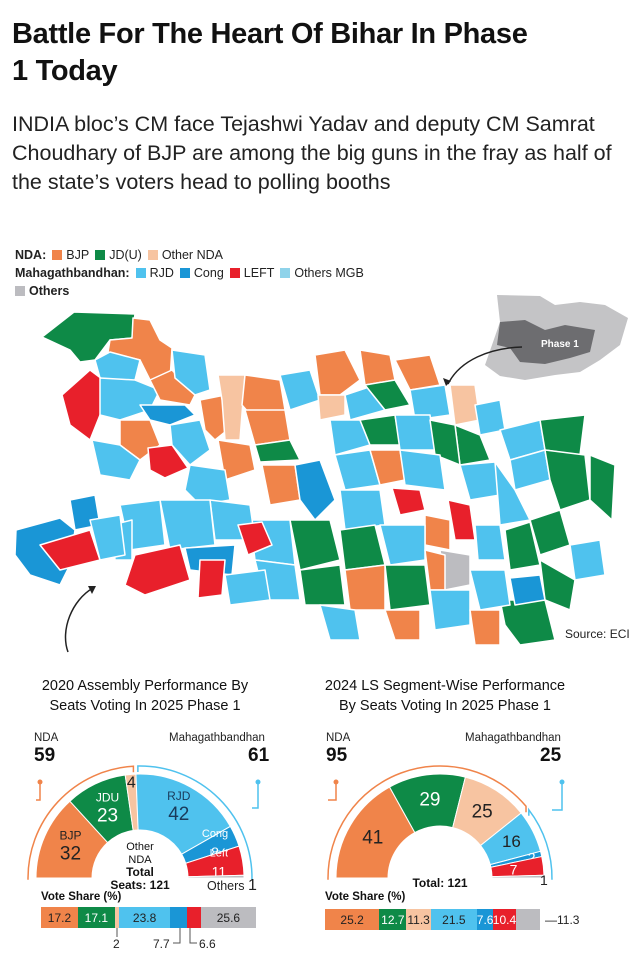 The height and width of the screenshot is (978, 634). Describe the element at coordinates (131, 782) in the screenshot. I see `segment-value: 4` at that location.